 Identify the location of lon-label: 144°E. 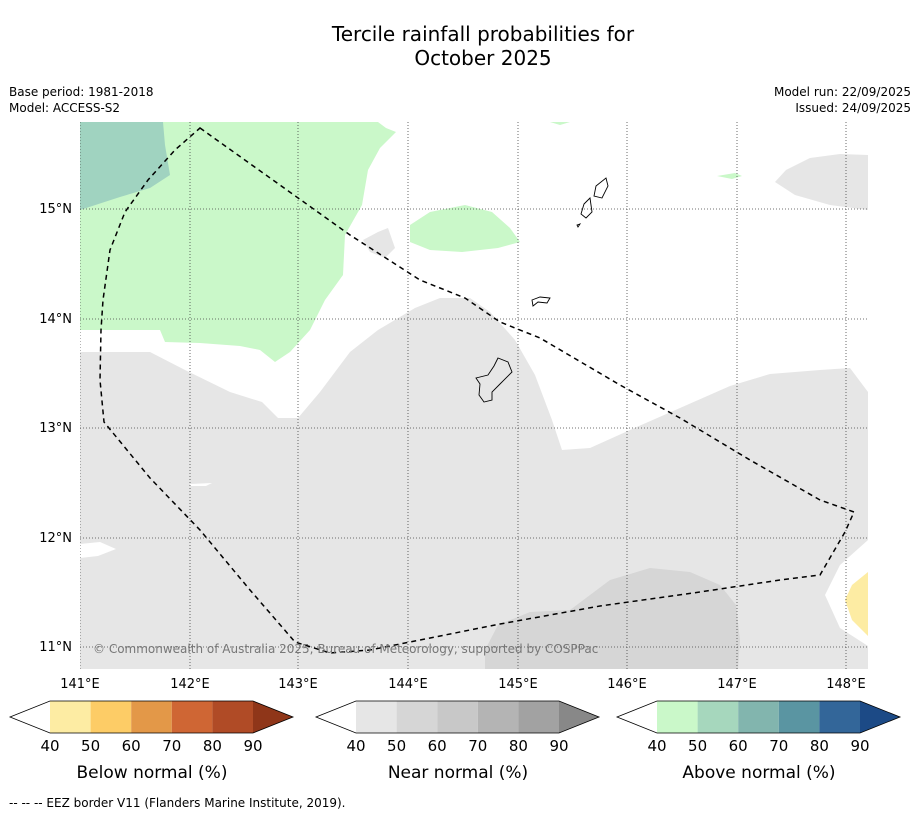
(408, 684).